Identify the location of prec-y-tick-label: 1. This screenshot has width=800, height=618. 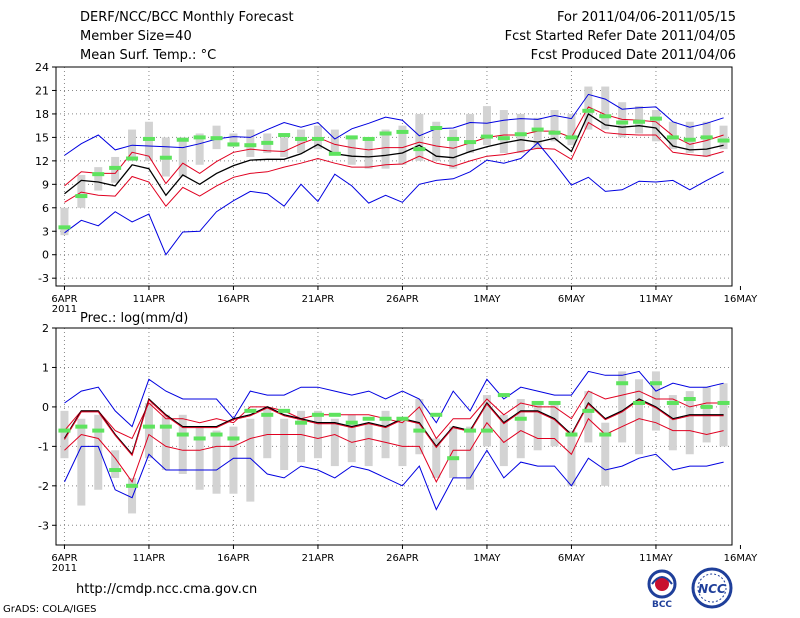
(45, 367).